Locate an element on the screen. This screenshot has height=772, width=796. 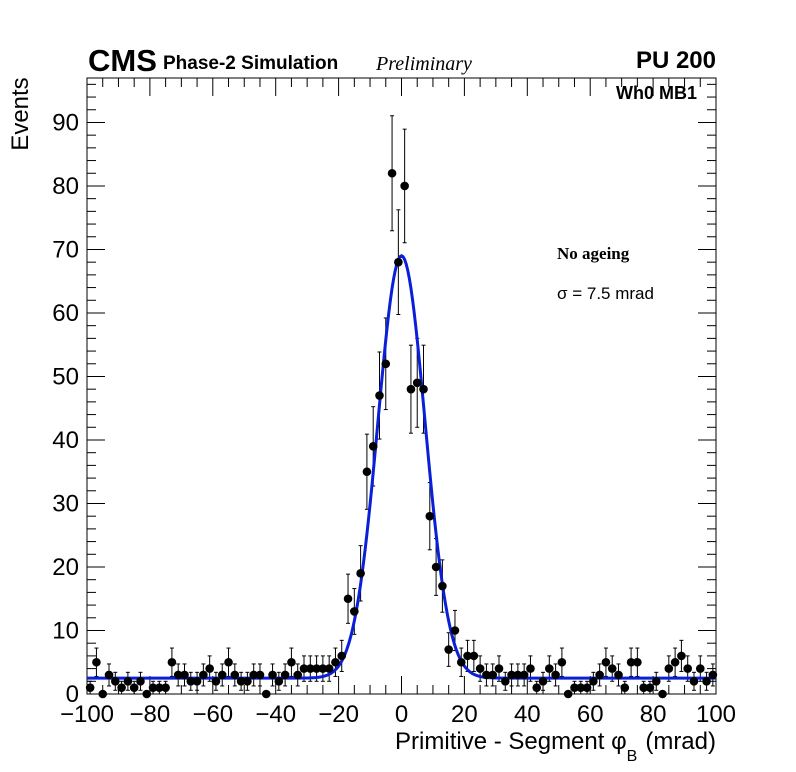
y-tick-label: 0 is located at coordinates (72, 694).